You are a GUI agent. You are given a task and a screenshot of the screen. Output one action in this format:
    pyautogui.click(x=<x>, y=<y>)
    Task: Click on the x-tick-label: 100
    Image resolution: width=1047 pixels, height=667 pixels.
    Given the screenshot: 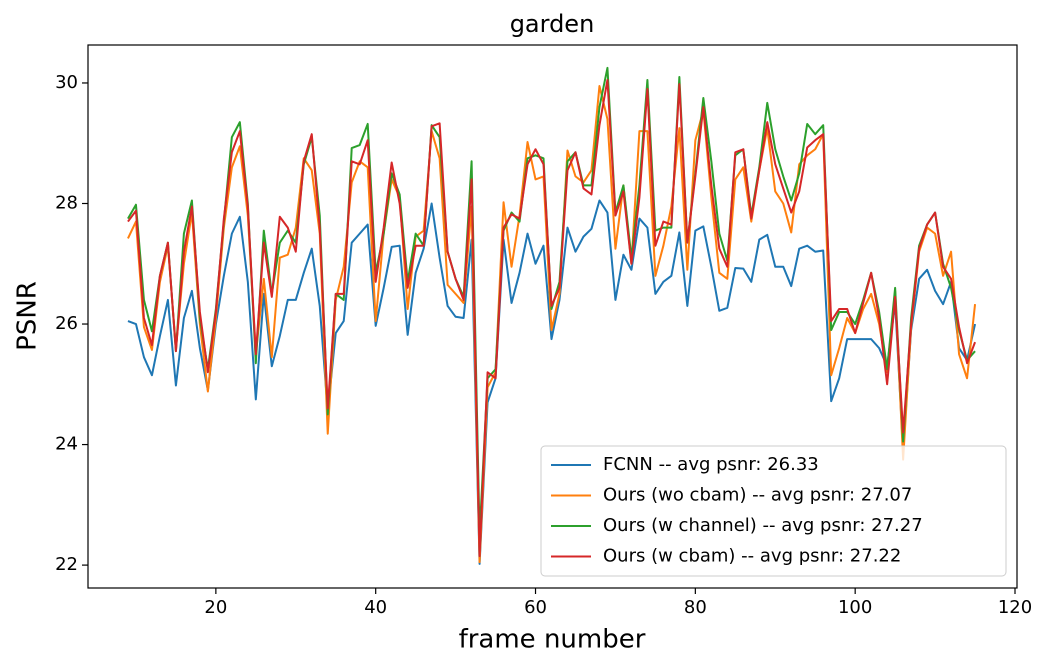 What is the action you would take?
    pyautogui.click(x=855, y=607)
    